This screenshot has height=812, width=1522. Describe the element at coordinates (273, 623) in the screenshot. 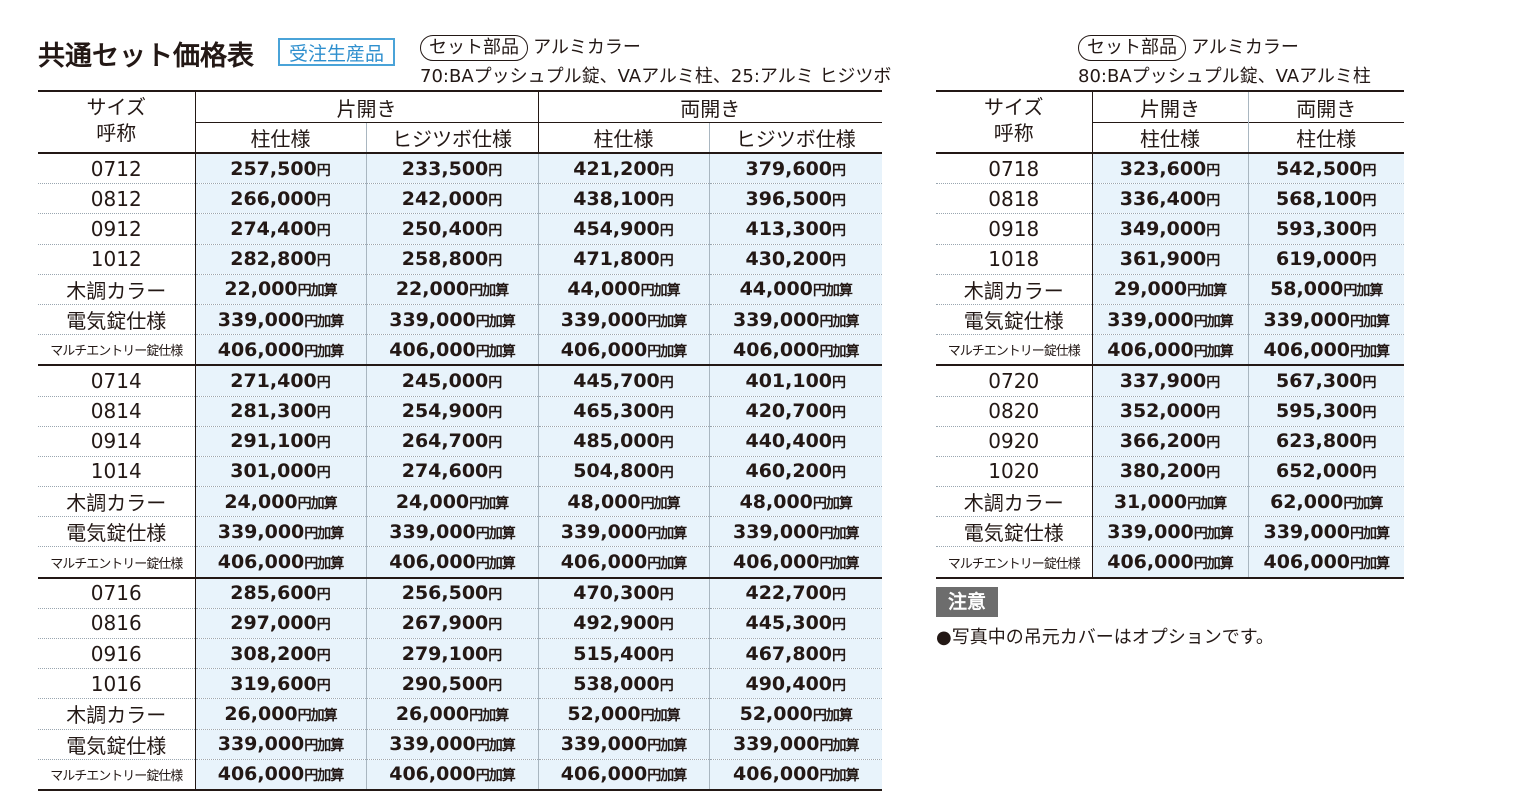

I see `price-value: 297,000` at that location.